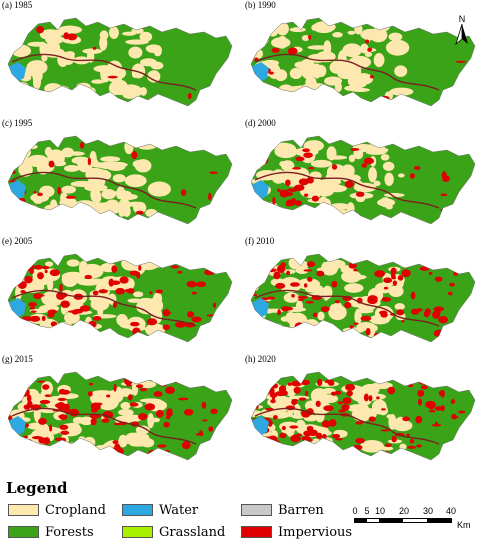  I want to click on river, so click(347, 72).